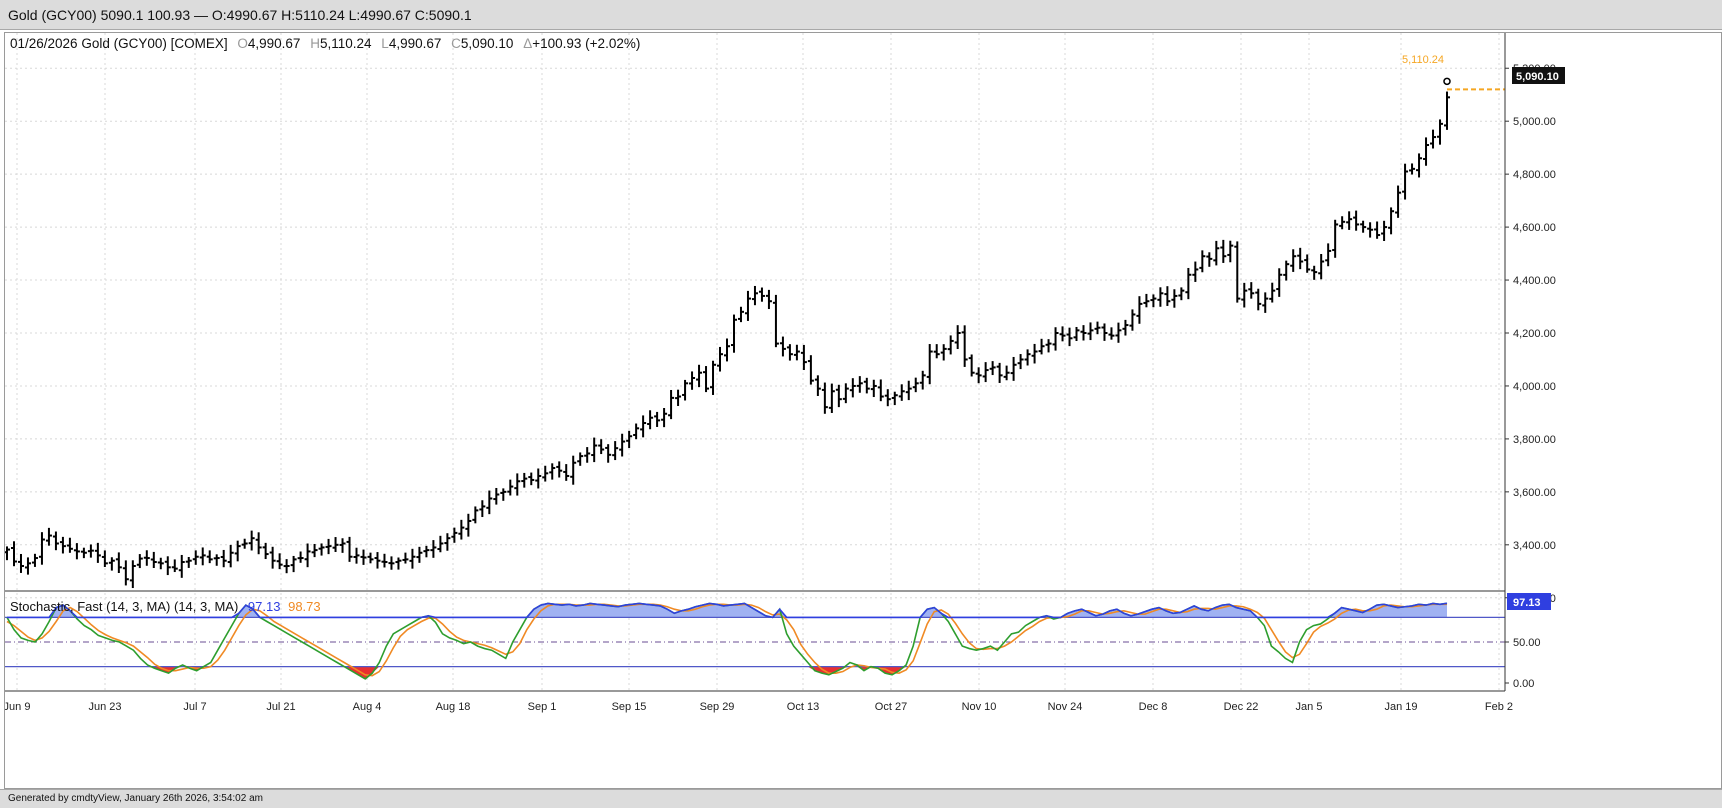 This screenshot has width=1722, height=808. Describe the element at coordinates (1534, 281) in the screenshot. I see `y-tick-label: 4,400.00` at that location.